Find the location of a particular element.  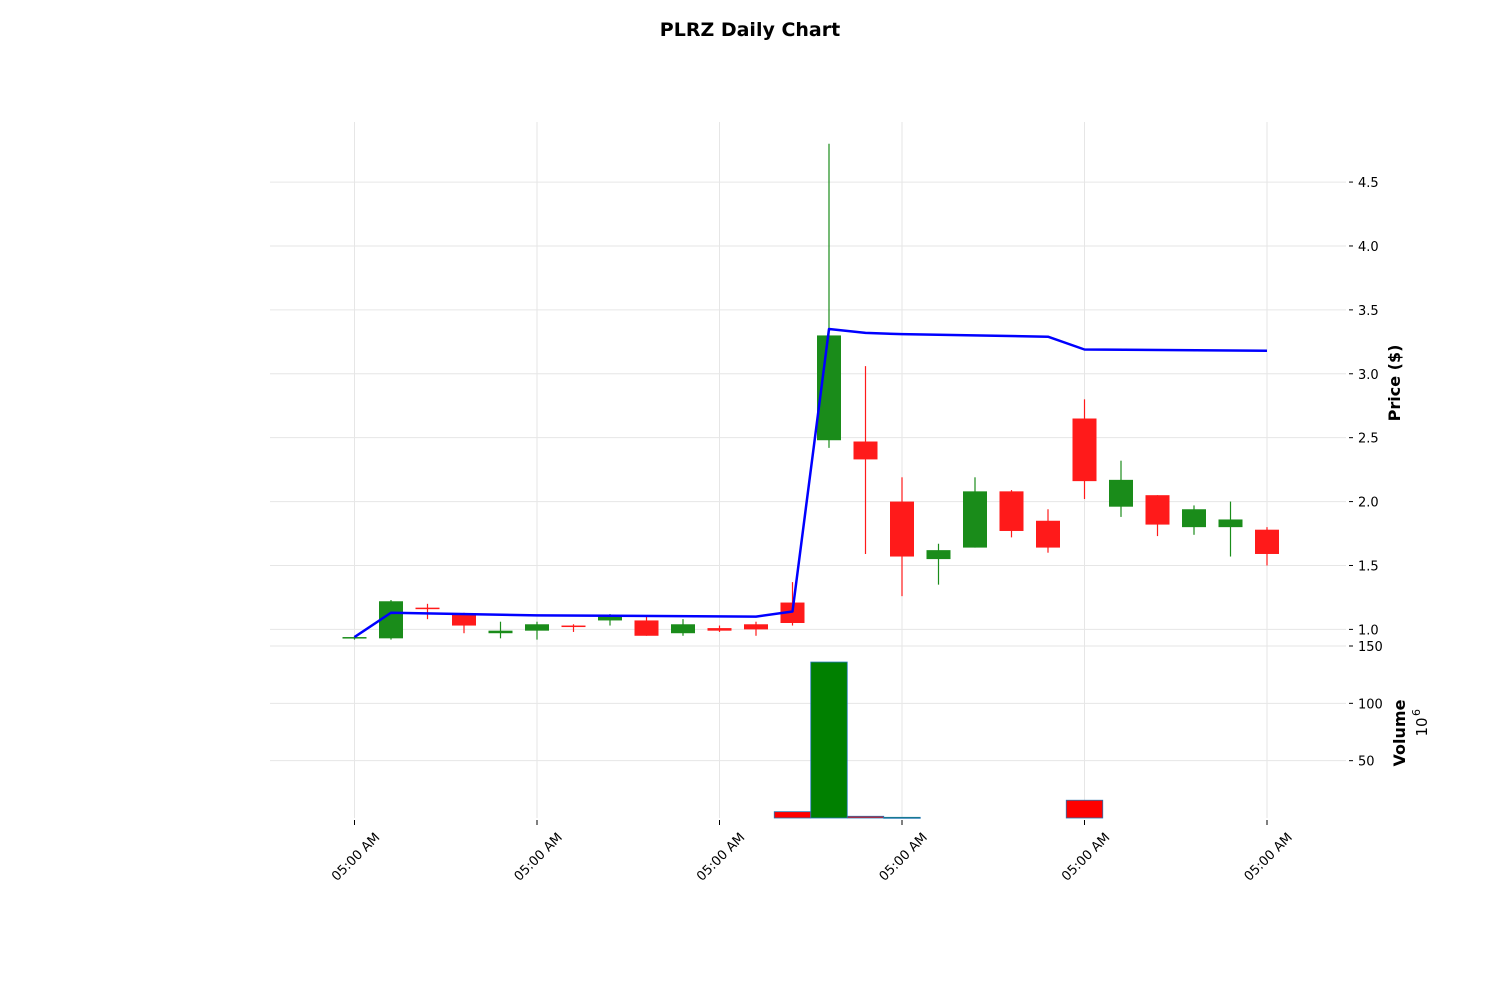

price-tick-label: 4.0 is located at coordinates (1368, 247).